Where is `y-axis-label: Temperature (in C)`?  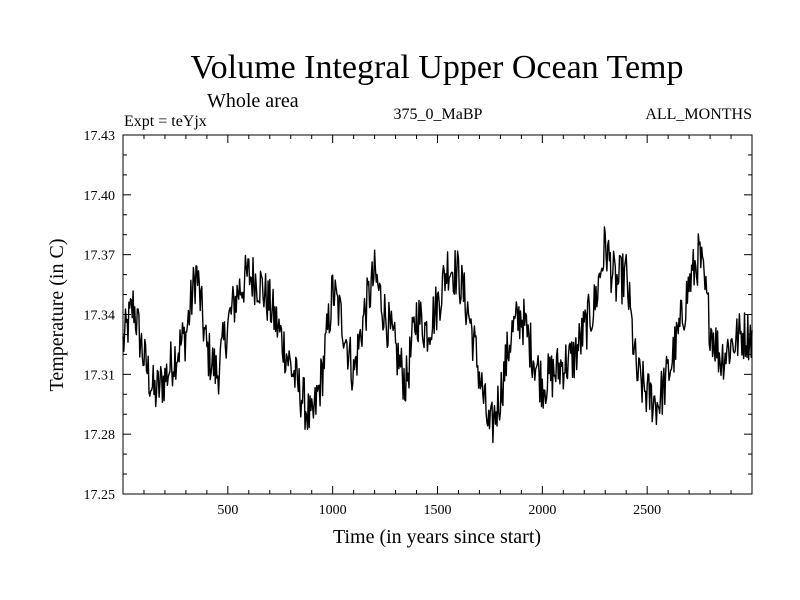 y-axis-label: Temperature (in C) is located at coordinates (57, 315).